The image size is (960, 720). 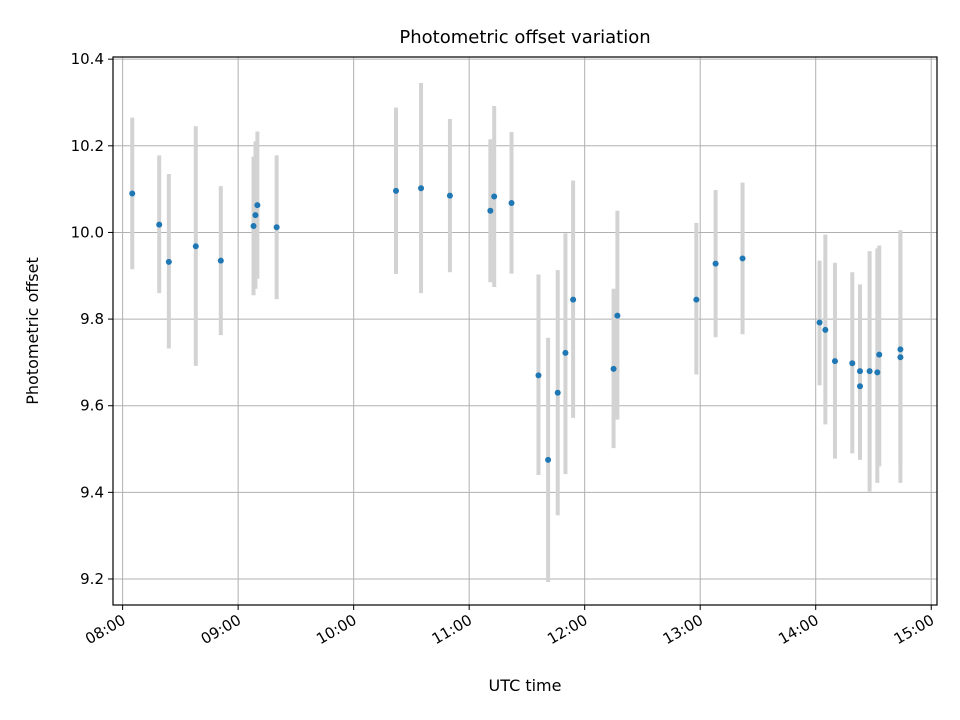 I want to click on y-tick-label: 9.6, so click(x=92, y=406).